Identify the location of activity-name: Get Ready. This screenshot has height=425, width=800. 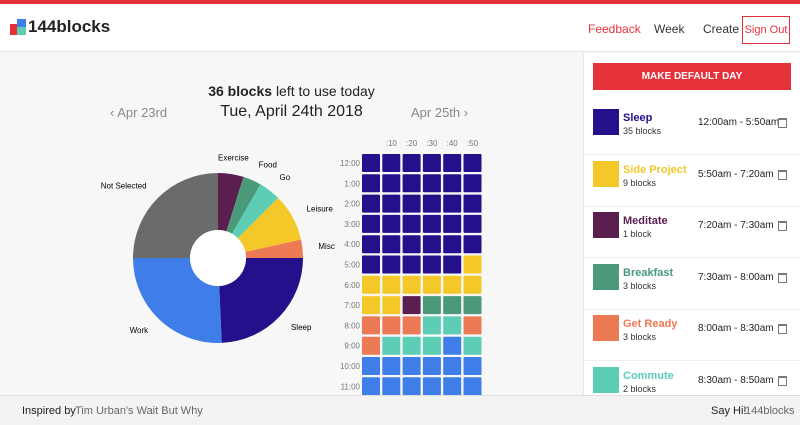
(650, 324).